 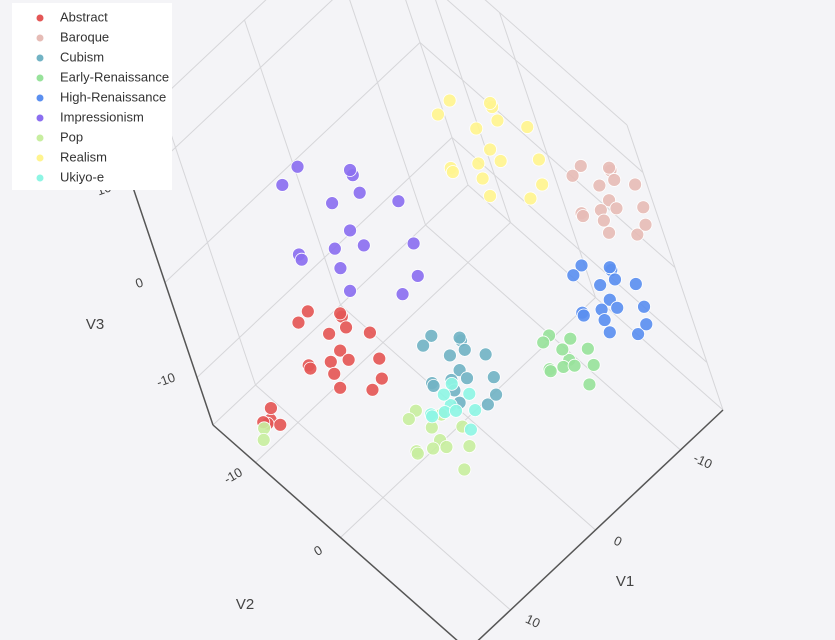 I want to click on y-axis-title: V2, so click(x=245, y=604).